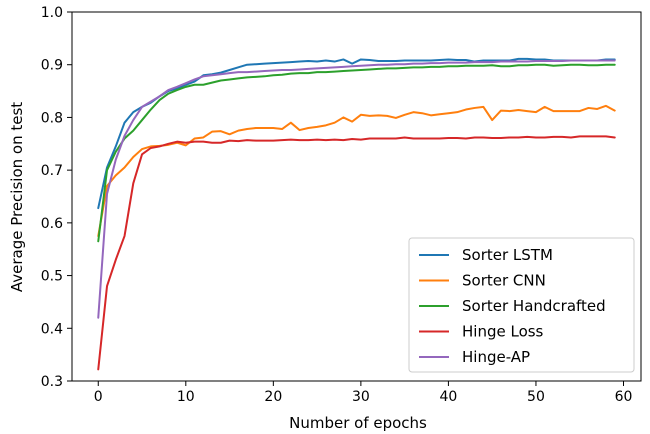  I want to click on y-axis: 0.3 0.4 0.5 0.6 0.7 0.8 0.9 1.0, so click(56, 197).